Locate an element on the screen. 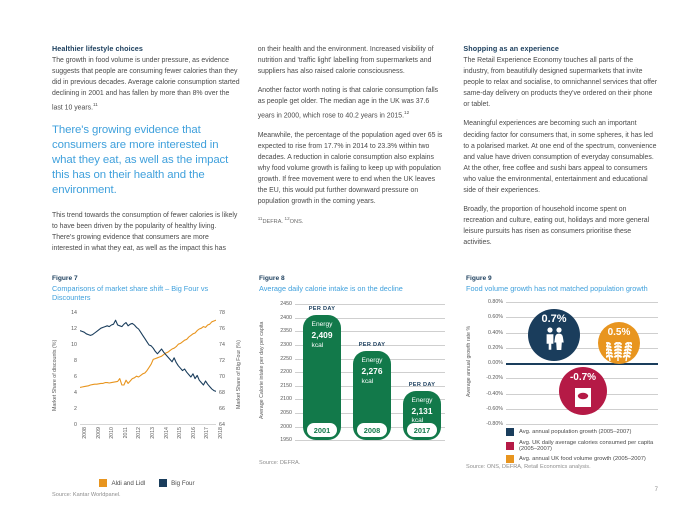 The height and width of the screenshot is (505, 700). legend-item: Big Four is located at coordinates (177, 483).